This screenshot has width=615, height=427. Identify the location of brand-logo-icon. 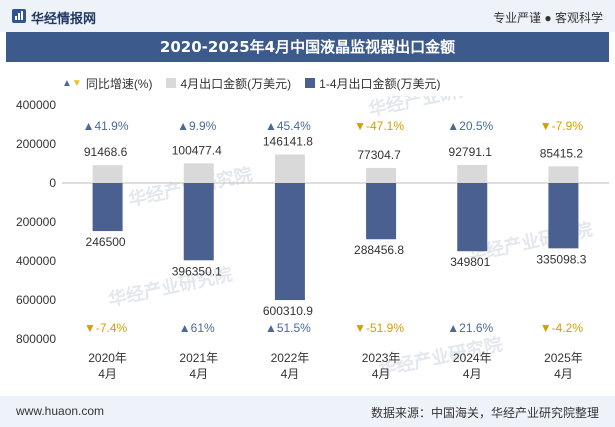
(19, 16).